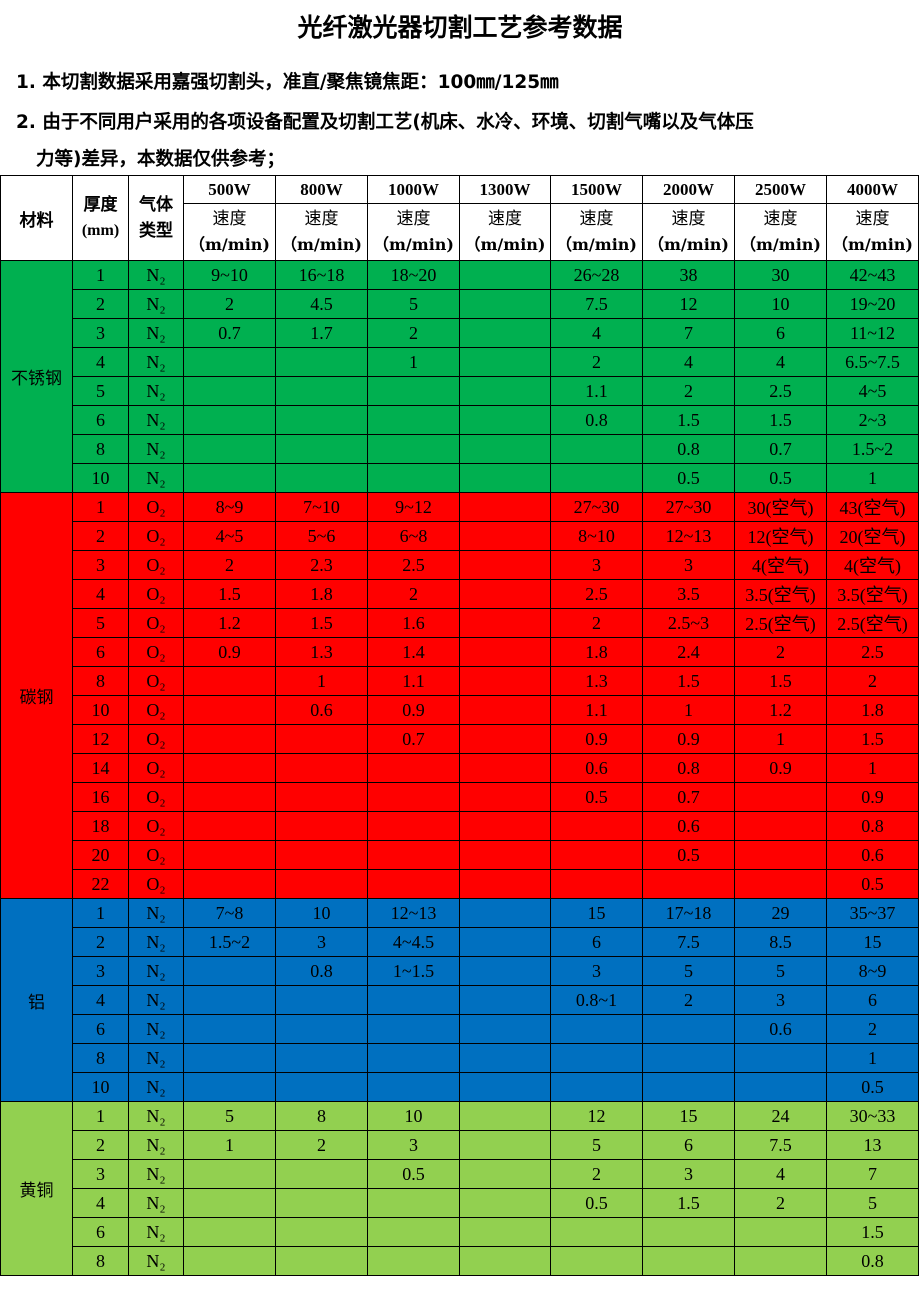  Describe the element at coordinates (872, 1029) in the screenshot. I see `speed-cell: 2` at that location.